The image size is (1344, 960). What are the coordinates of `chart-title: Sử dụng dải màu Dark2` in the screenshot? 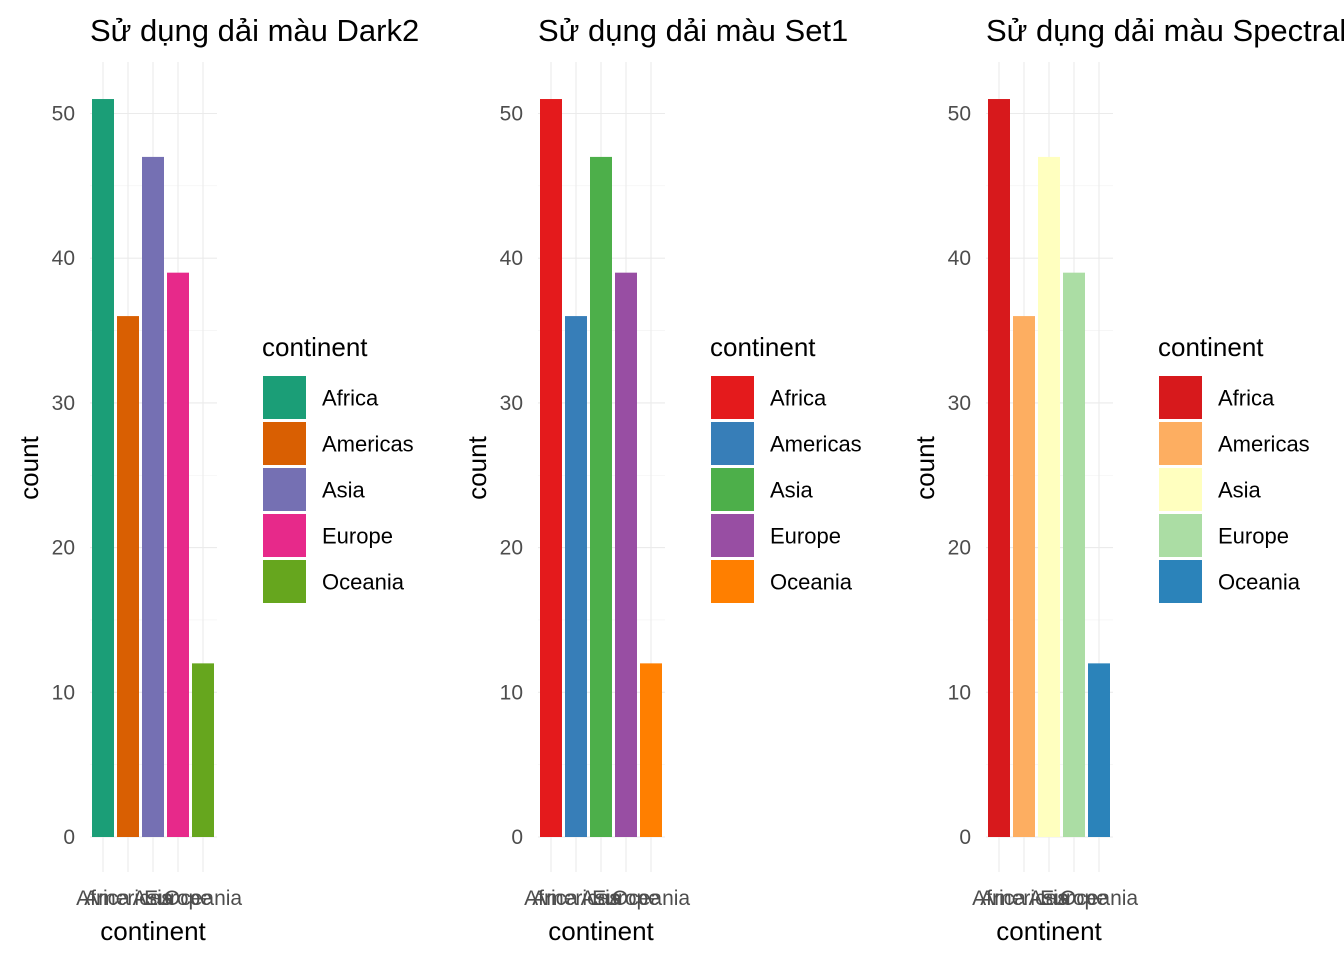 It's located at (254, 30).